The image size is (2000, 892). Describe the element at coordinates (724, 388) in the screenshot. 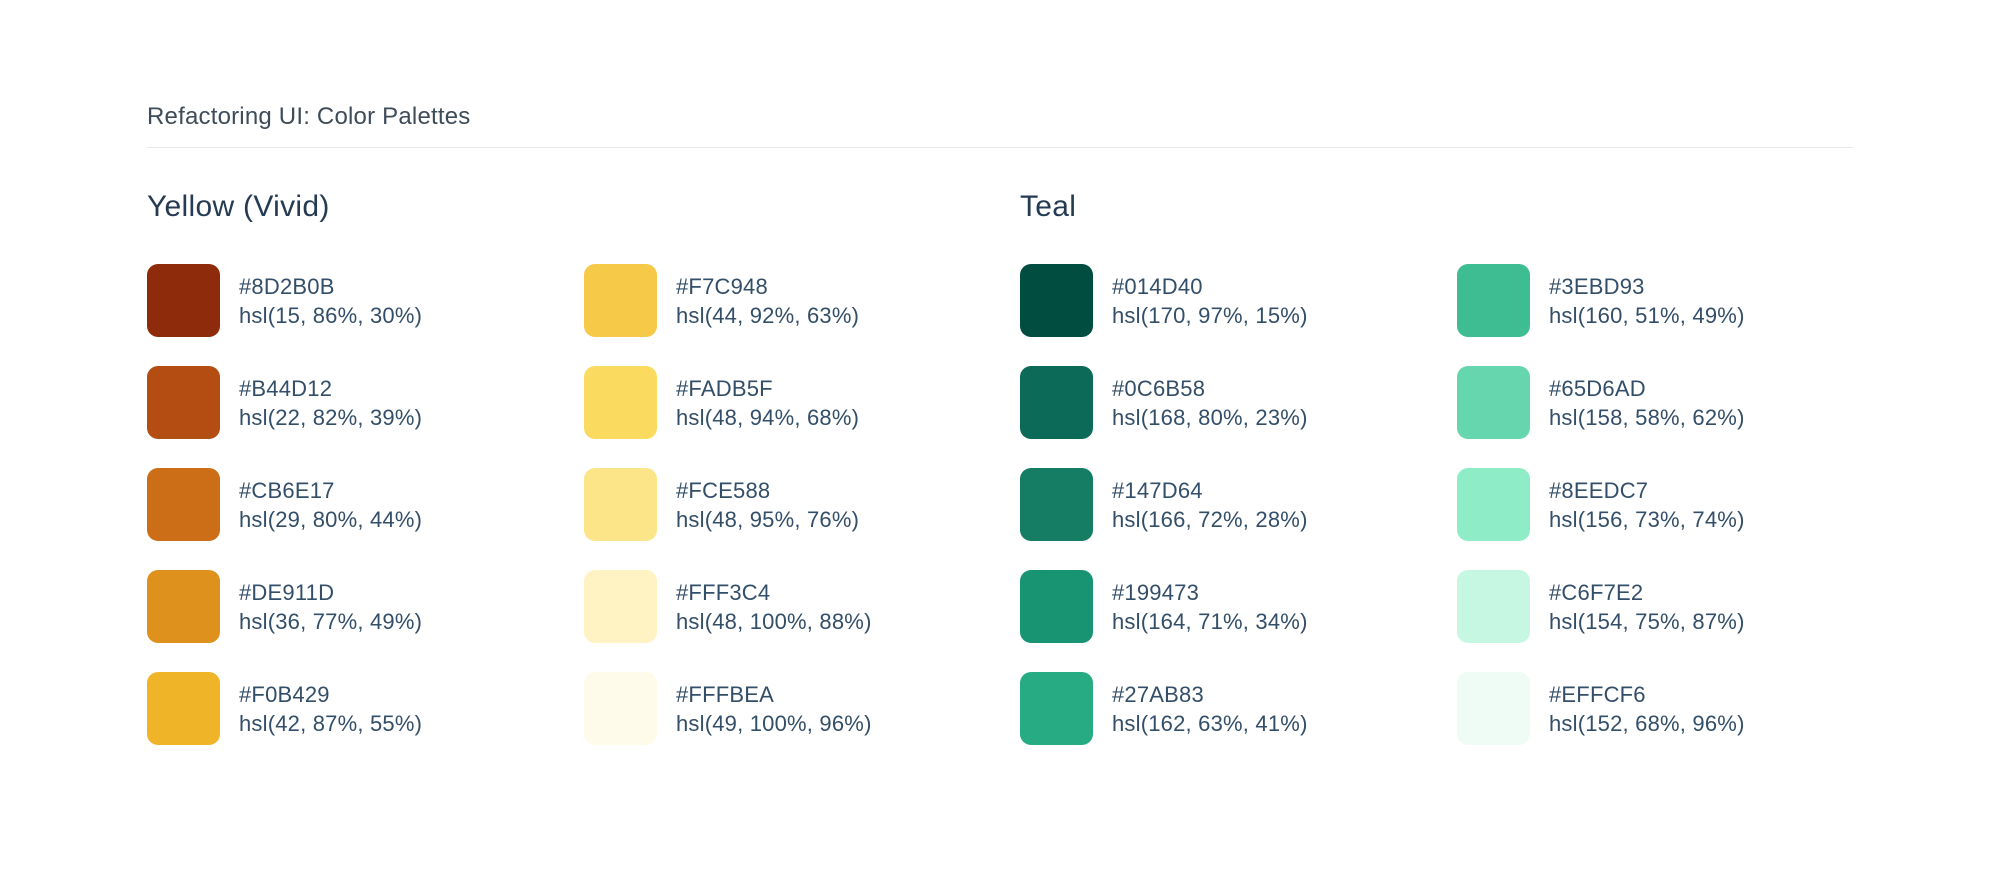

I see `hex-label: #FADB5F` at that location.